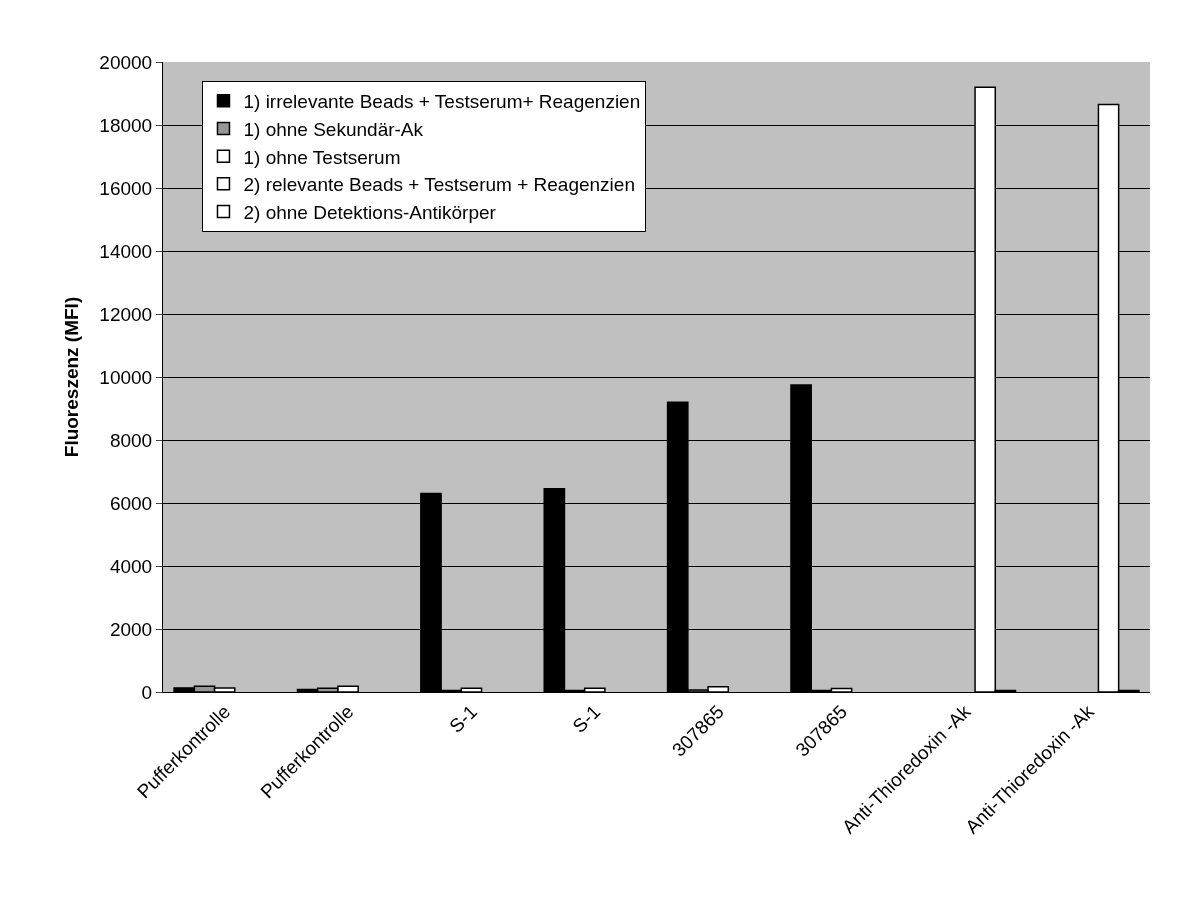 The height and width of the screenshot is (908, 1182). Describe the element at coordinates (126, 314) in the screenshot. I see `y-tick-label: 12000` at that location.